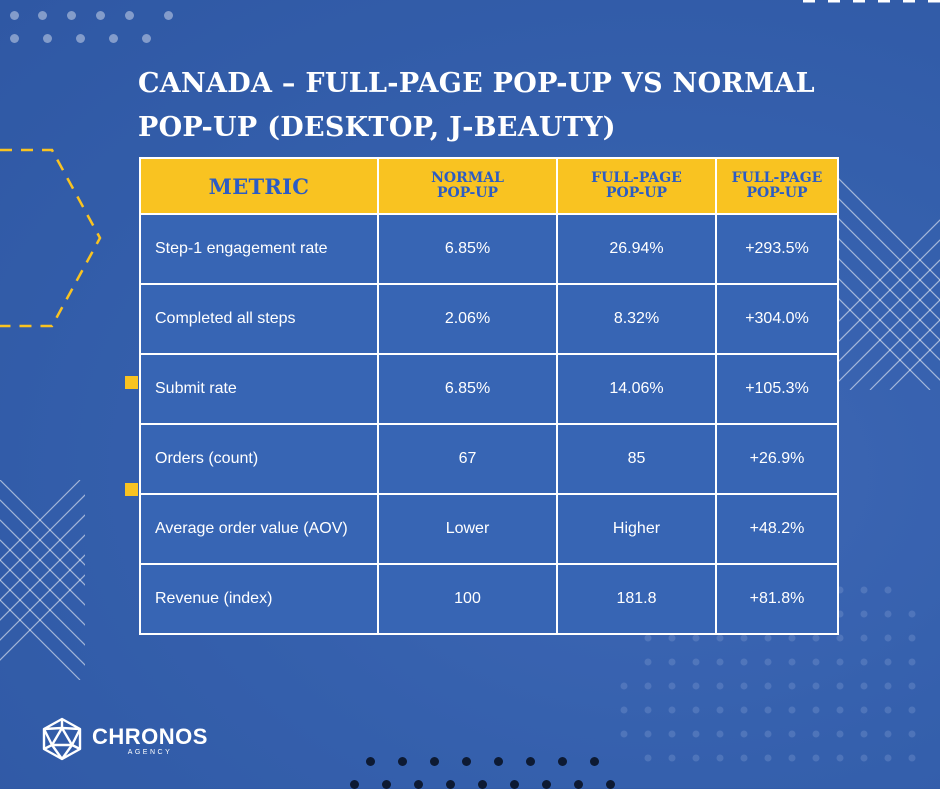 Image resolution: width=940 pixels, height=789 pixels. What do you see at coordinates (489, 599) in the screenshot?
I see `table-row: Revenue (index) 100 181.8 +81.8%` at bounding box center [489, 599].